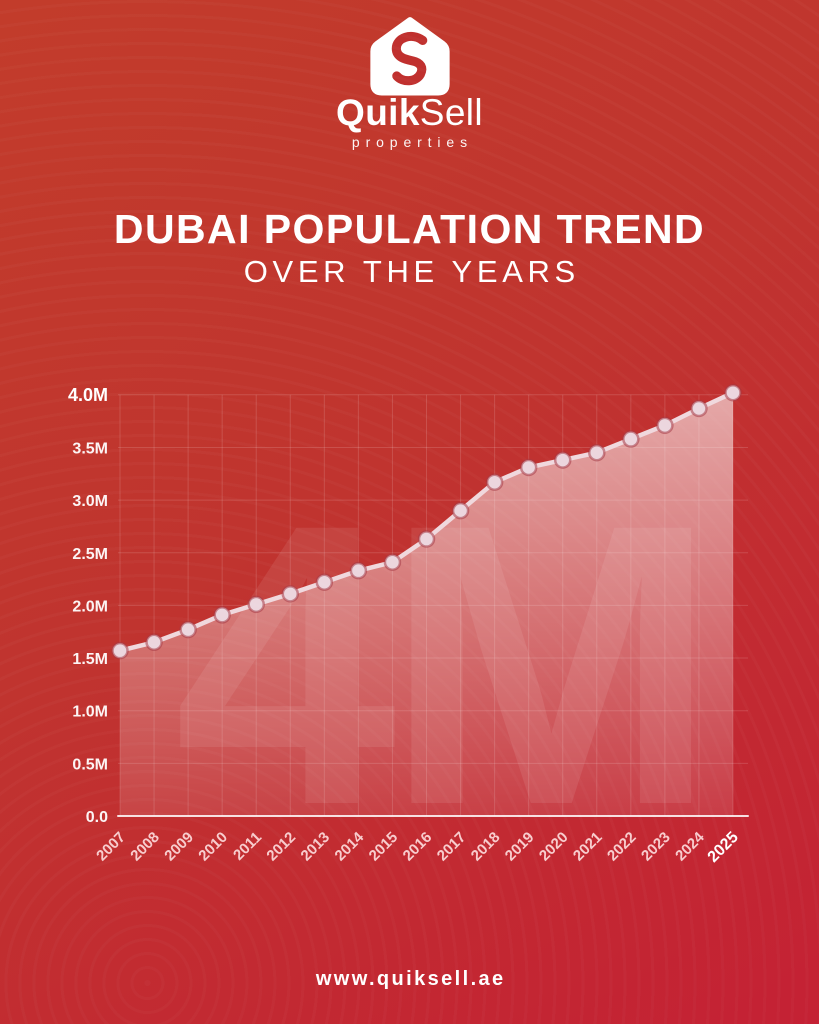  Describe the element at coordinates (90, 554) in the screenshot. I see `y-tick-label: 2.5M` at that location.